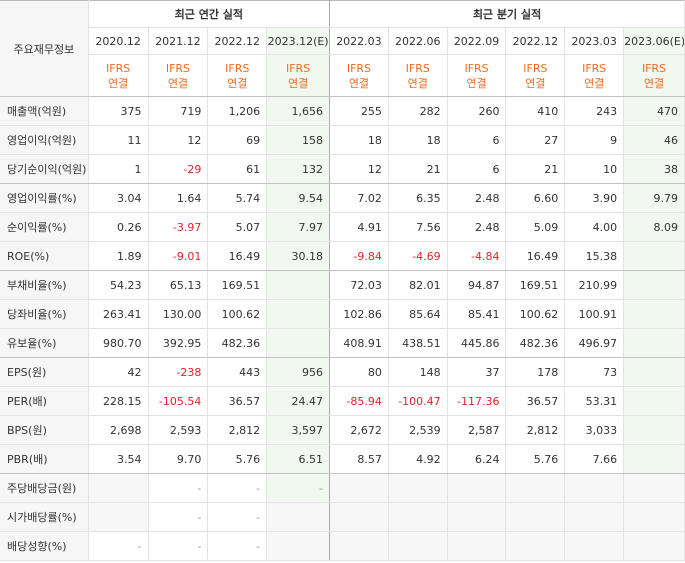 The height and width of the screenshot is (563, 685). What do you see at coordinates (44, 401) in the screenshot?
I see `row-label: PER(배)` at bounding box center [44, 401].